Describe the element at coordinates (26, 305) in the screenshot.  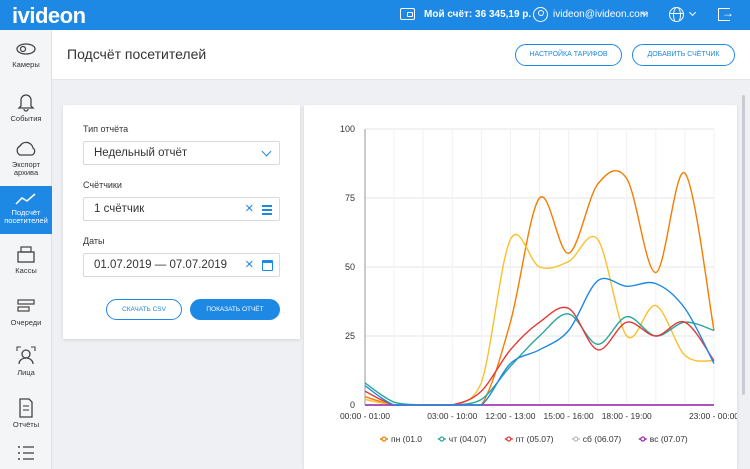
I see `queue-icon` at that location.